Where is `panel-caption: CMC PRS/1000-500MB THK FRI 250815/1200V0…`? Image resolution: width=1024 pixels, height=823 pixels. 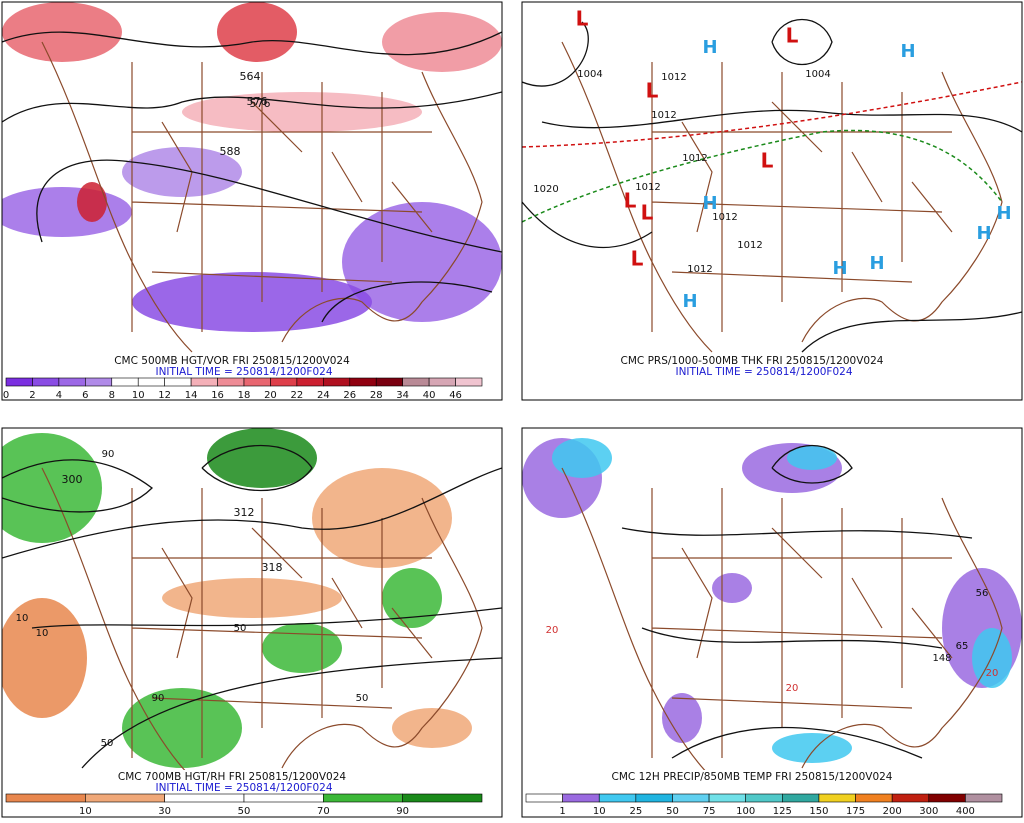
panel-caption: CMC PRS/1000-500MB THK FRI 250815/1200V0… is located at coordinates (752, 361).